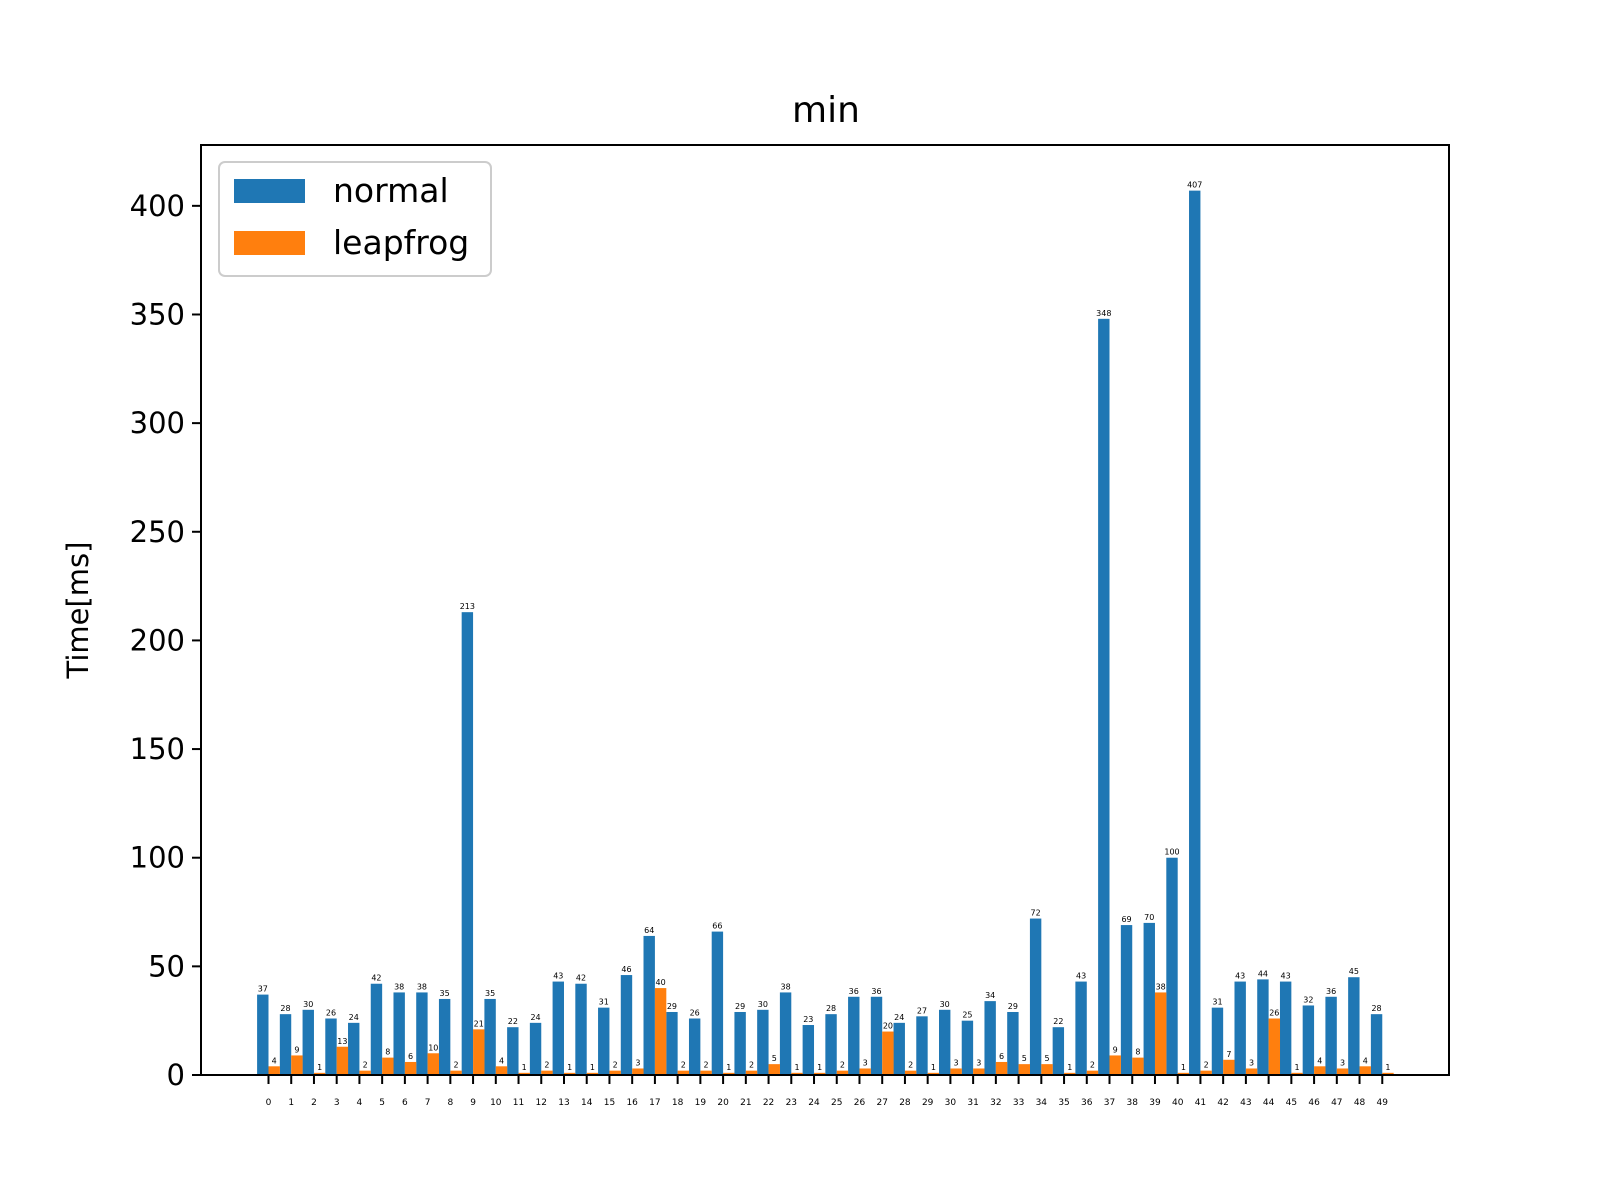  I want to click on data-label-normal-41: 407, so click(1194, 185).